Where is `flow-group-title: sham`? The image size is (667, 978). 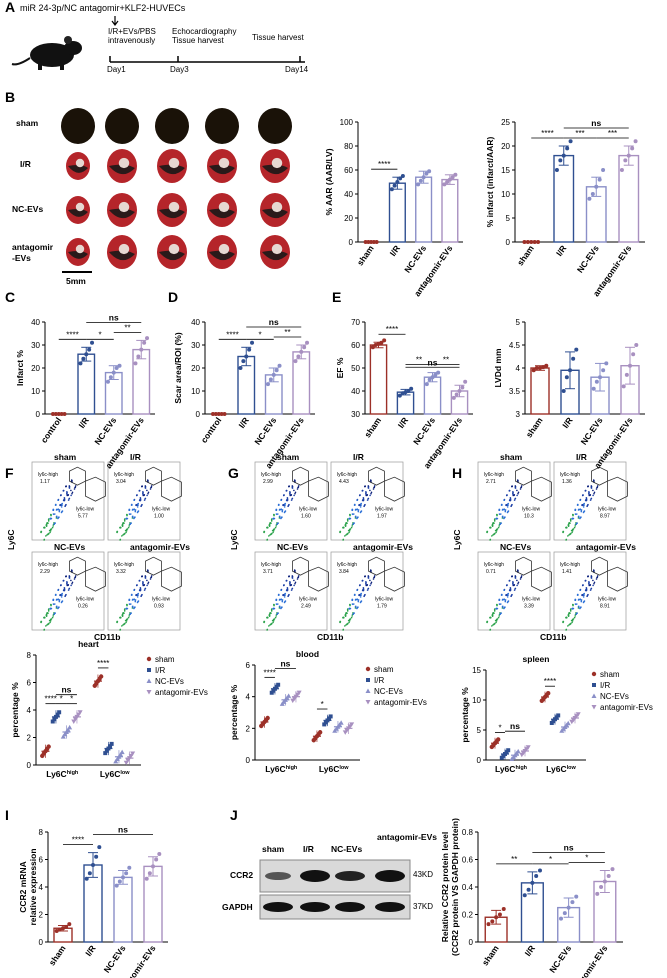 flow-group-title: sham is located at coordinates (511, 457).